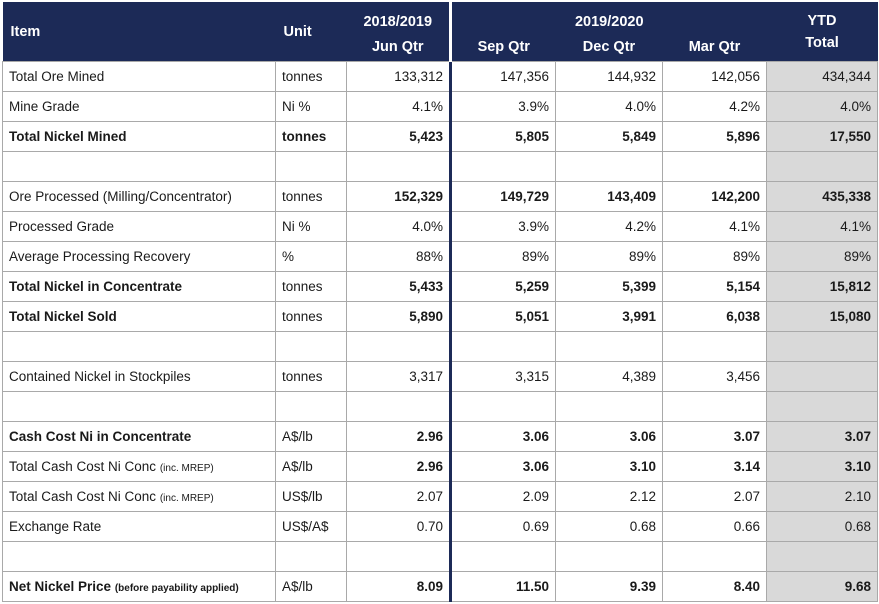  I want to click on cell-ytd-total: 0.68, so click(822, 526).